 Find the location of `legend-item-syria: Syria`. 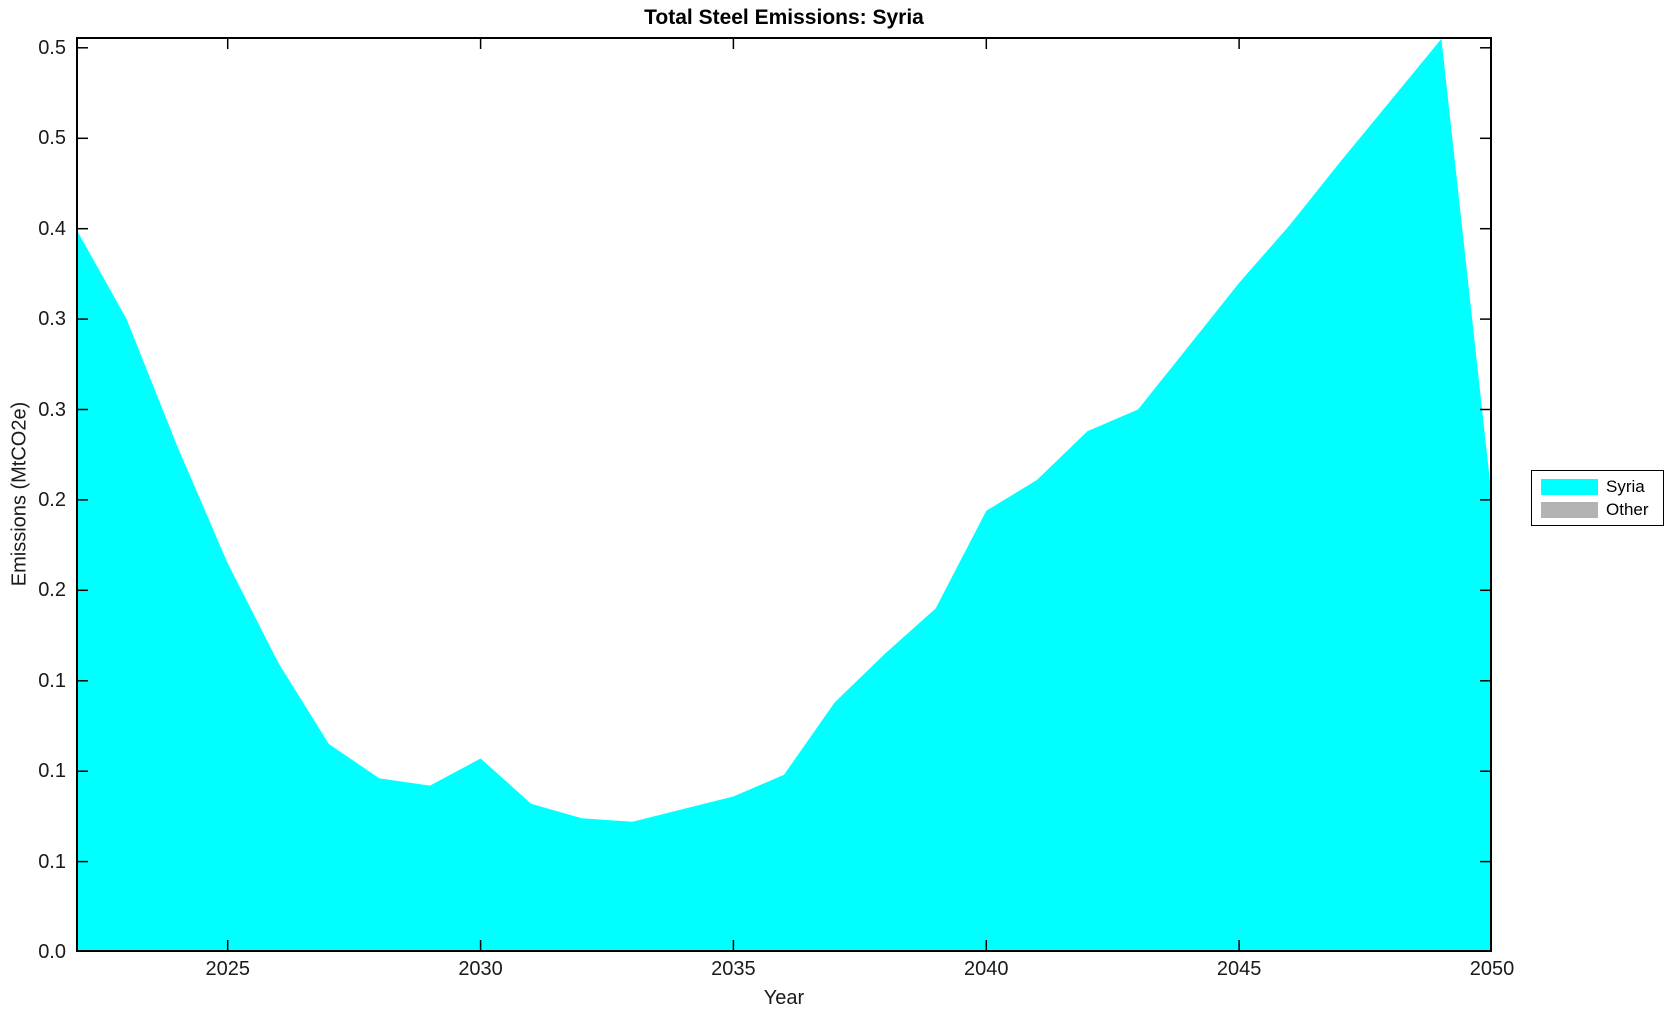

legend-item-syria: Syria is located at coordinates (1598, 487).